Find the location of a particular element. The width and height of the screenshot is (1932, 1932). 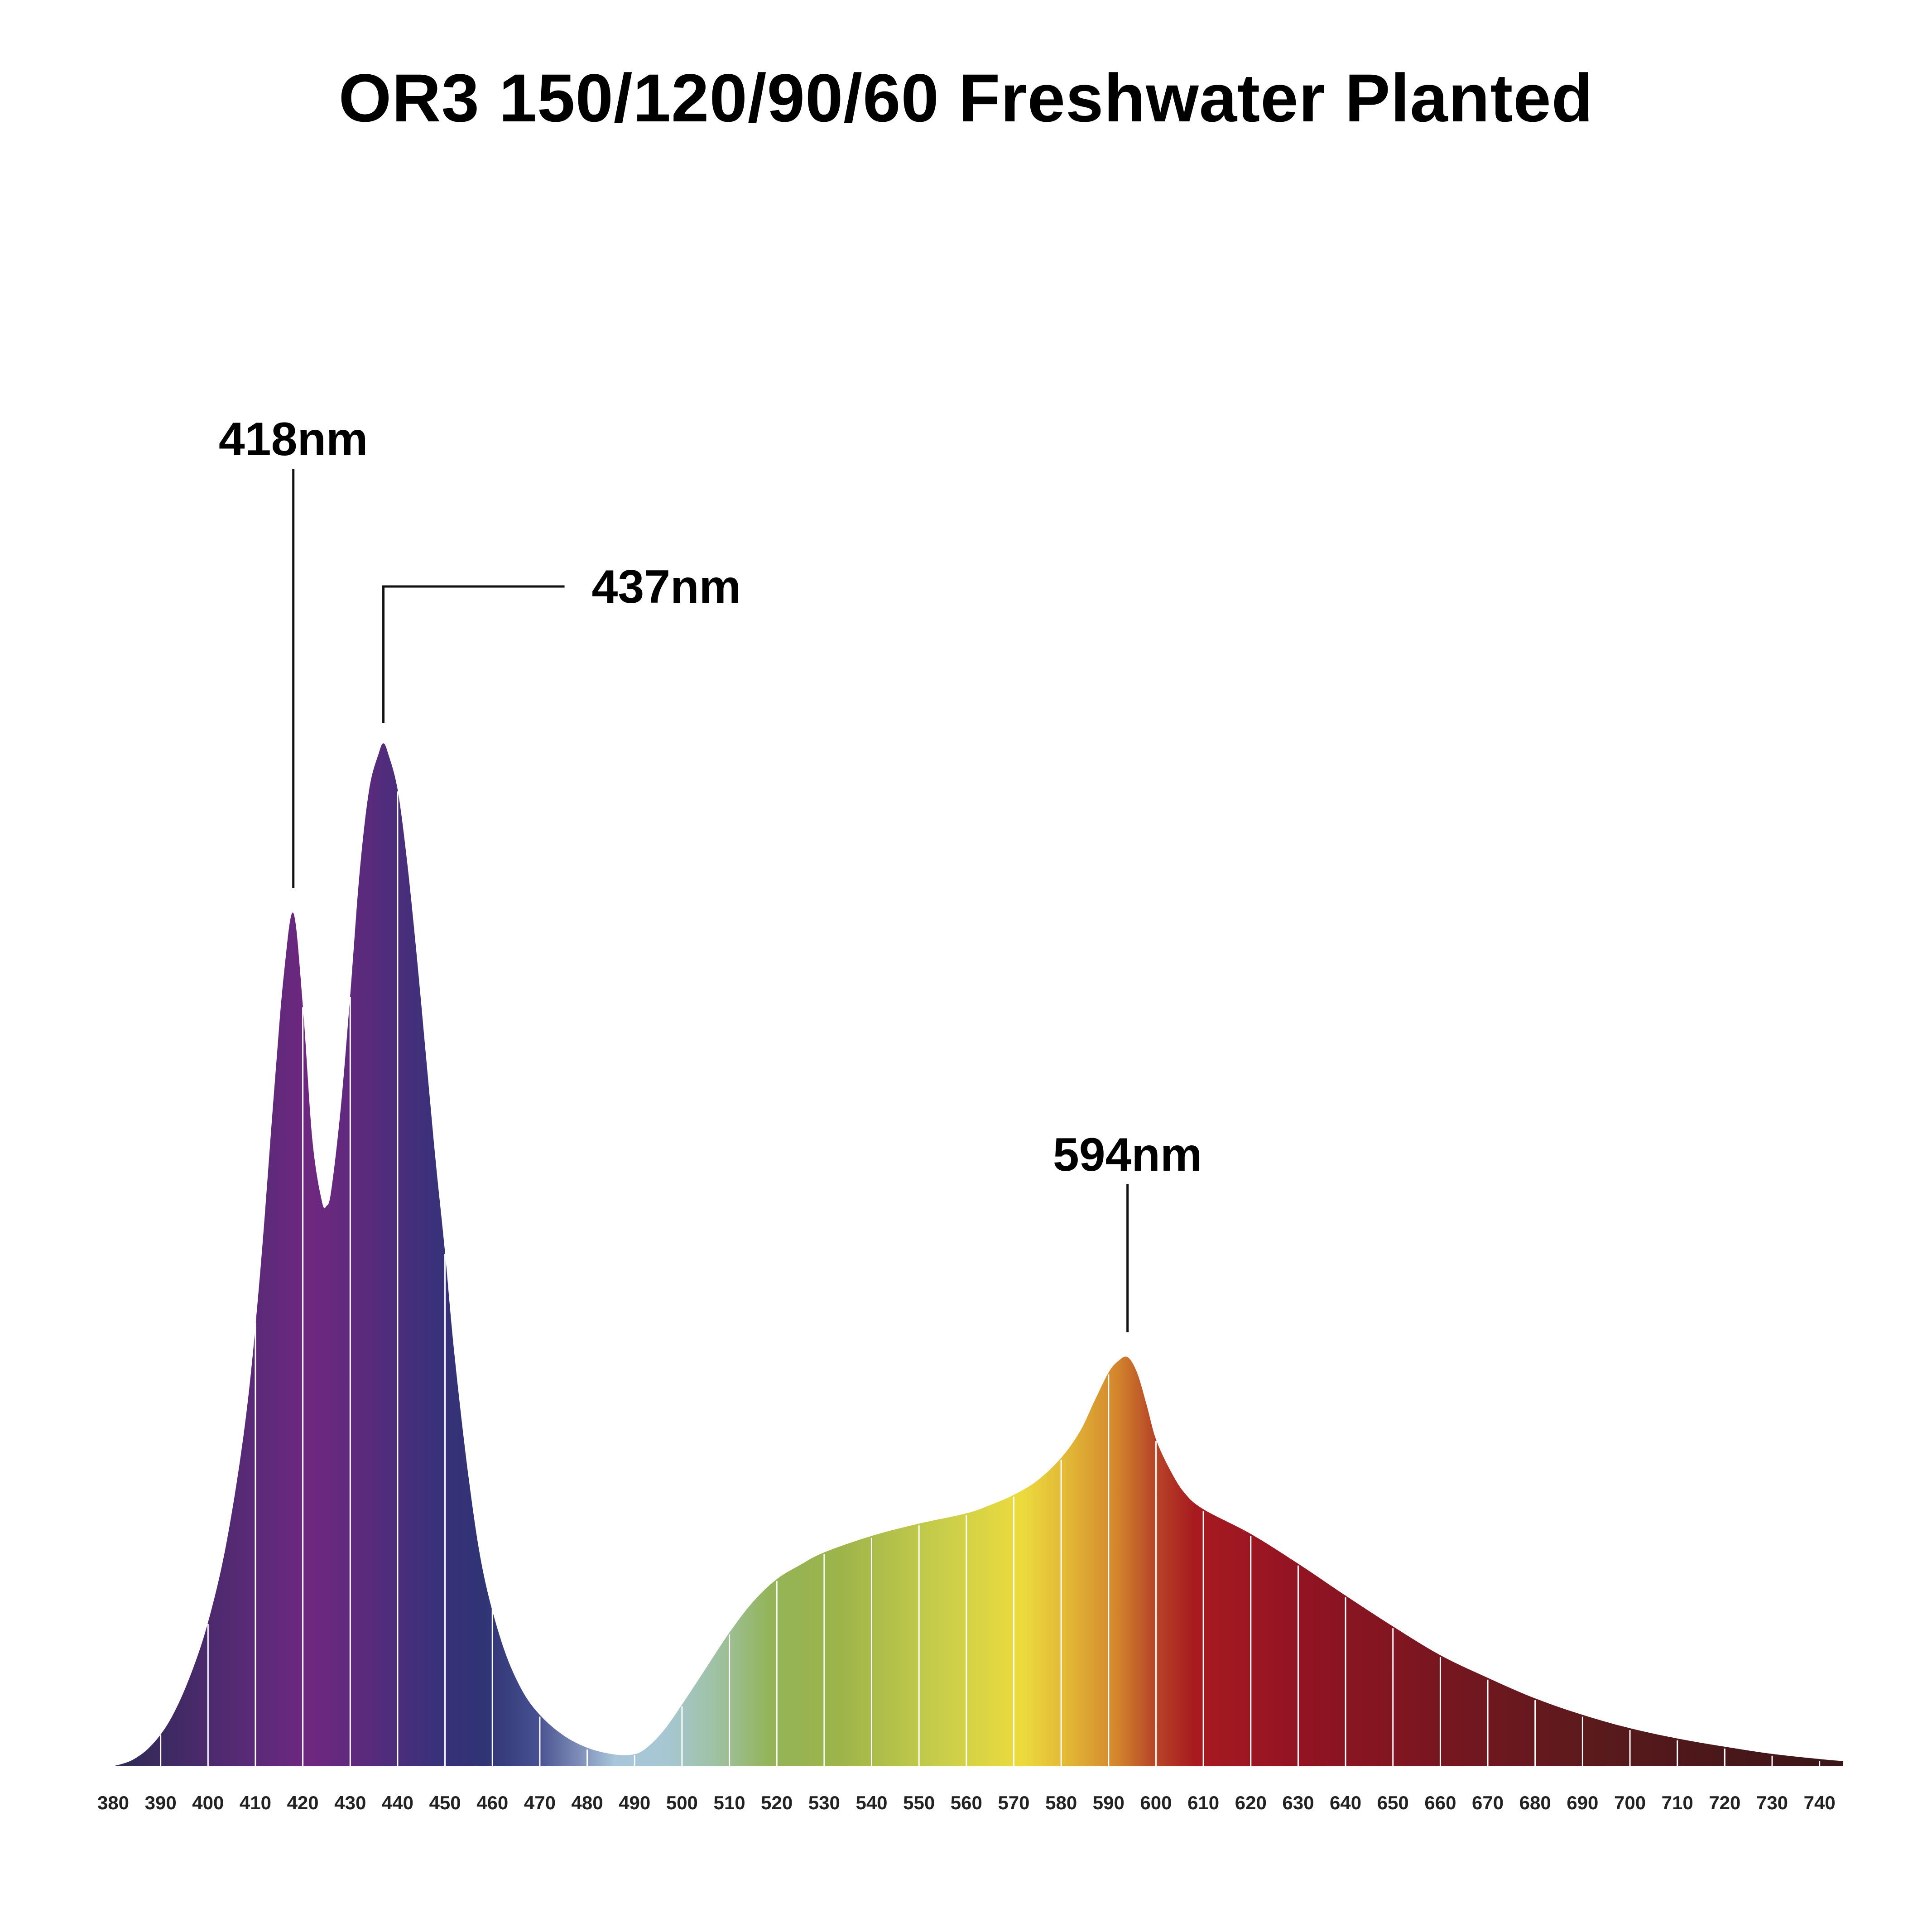

x-tick-label-400: 400 is located at coordinates (208, 1802).